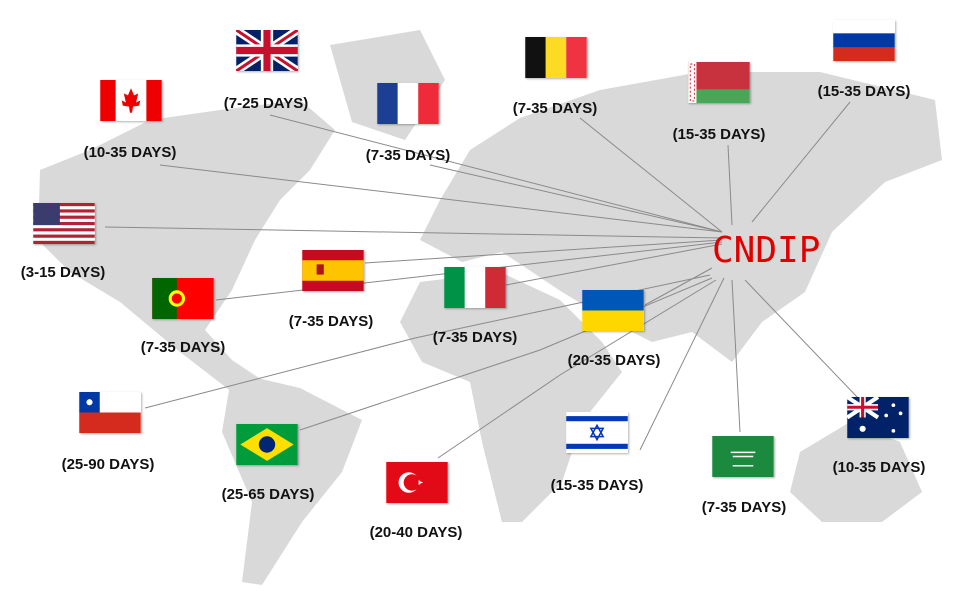  What do you see at coordinates (878, 417) in the screenshot?
I see `flag-australia-icon` at bounding box center [878, 417].